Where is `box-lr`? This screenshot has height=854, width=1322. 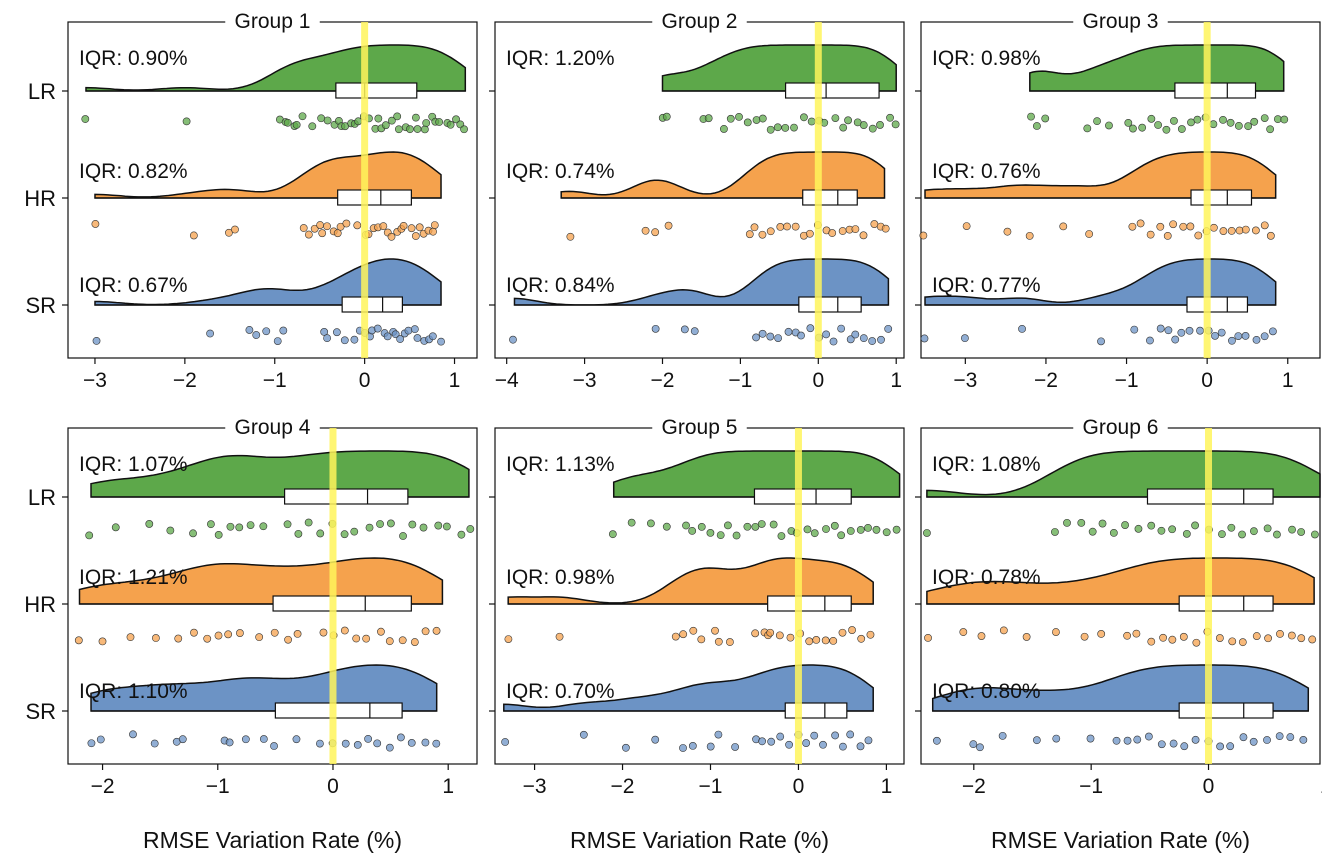 box-lr is located at coordinates (832, 90).